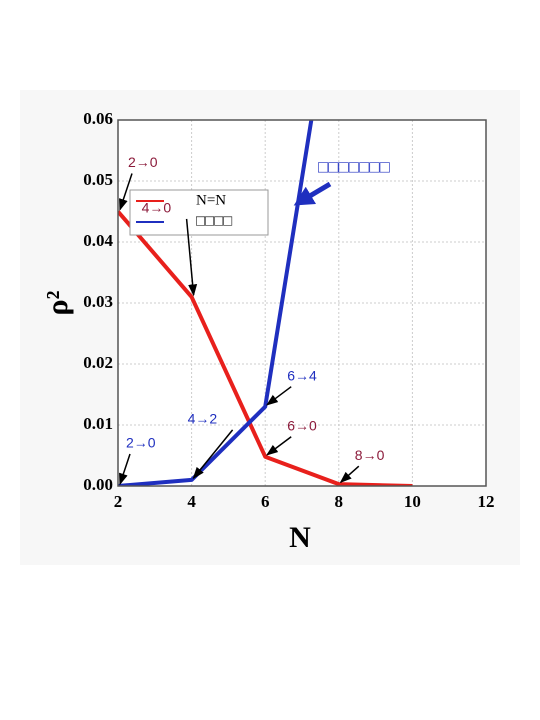  What do you see at coordinates (300, 537) in the screenshot?
I see `x-axis-label: N` at bounding box center [300, 537].